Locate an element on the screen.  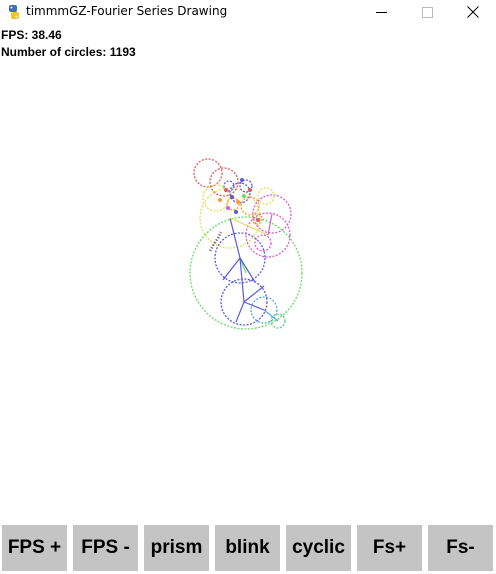
fs-plus-button: Fs+ is located at coordinates (389, 548).